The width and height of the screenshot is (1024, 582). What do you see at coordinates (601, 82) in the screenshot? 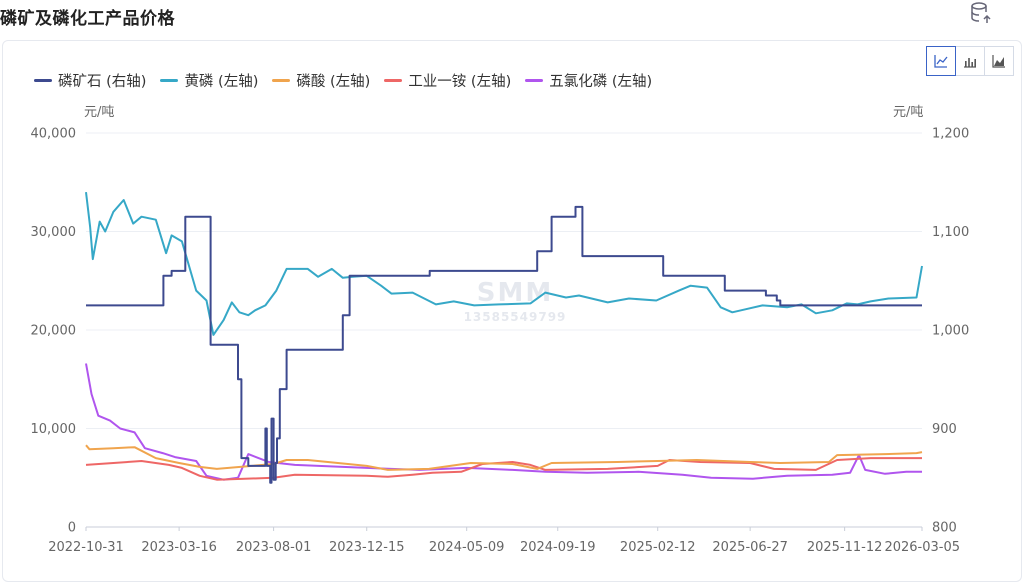
I see `legend-label: 五氯化磷 (左轴)` at bounding box center [601, 82].